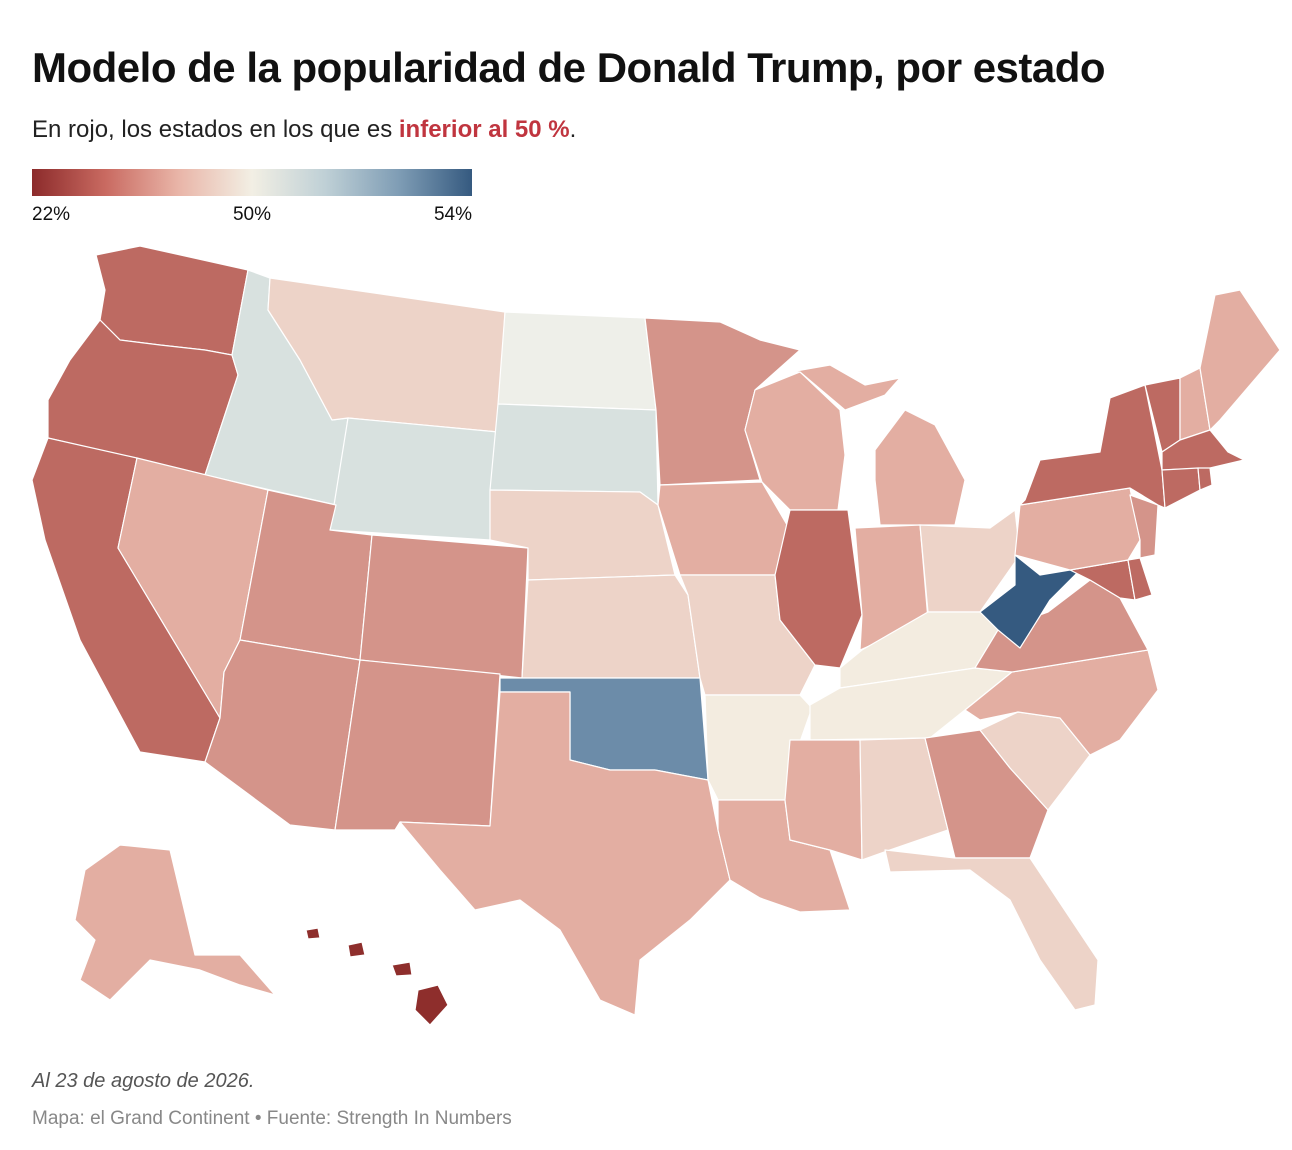  What do you see at coordinates (417, 745) in the screenshot?
I see `state-new-mexico` at bounding box center [417, 745].